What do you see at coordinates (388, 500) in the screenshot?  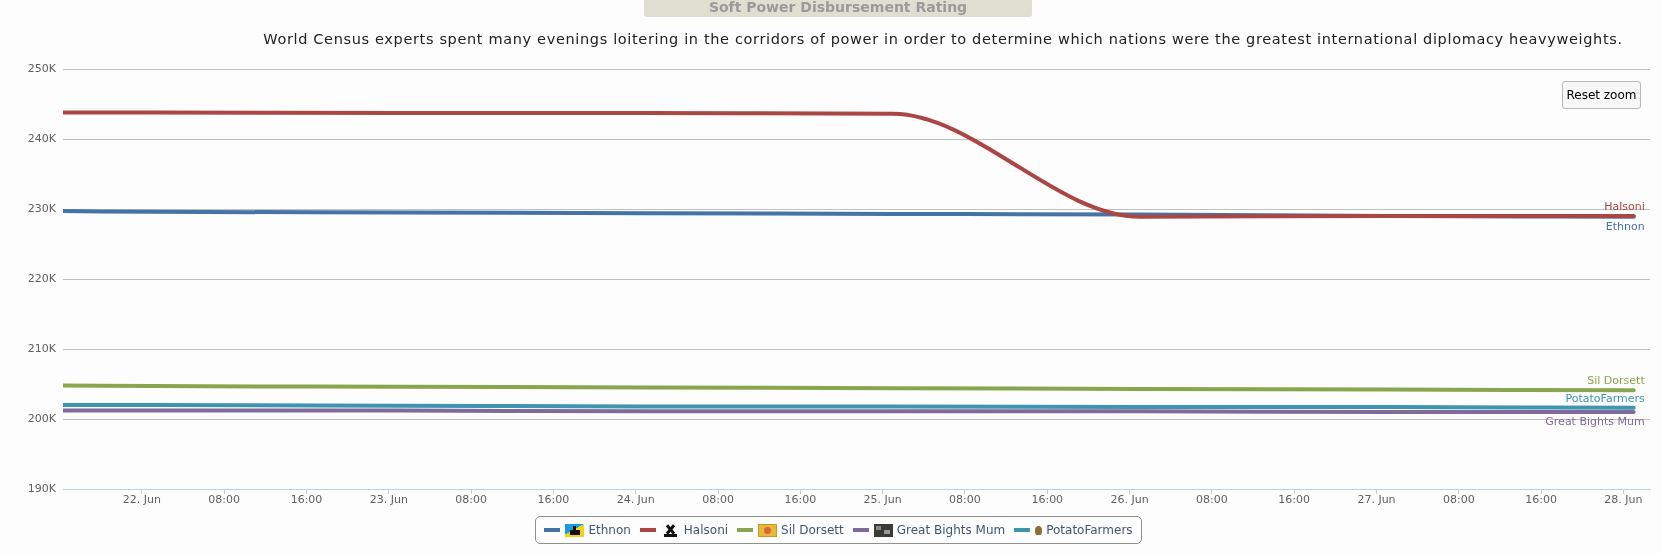 I see `x-tick-label: 23. Jun` at bounding box center [388, 500].